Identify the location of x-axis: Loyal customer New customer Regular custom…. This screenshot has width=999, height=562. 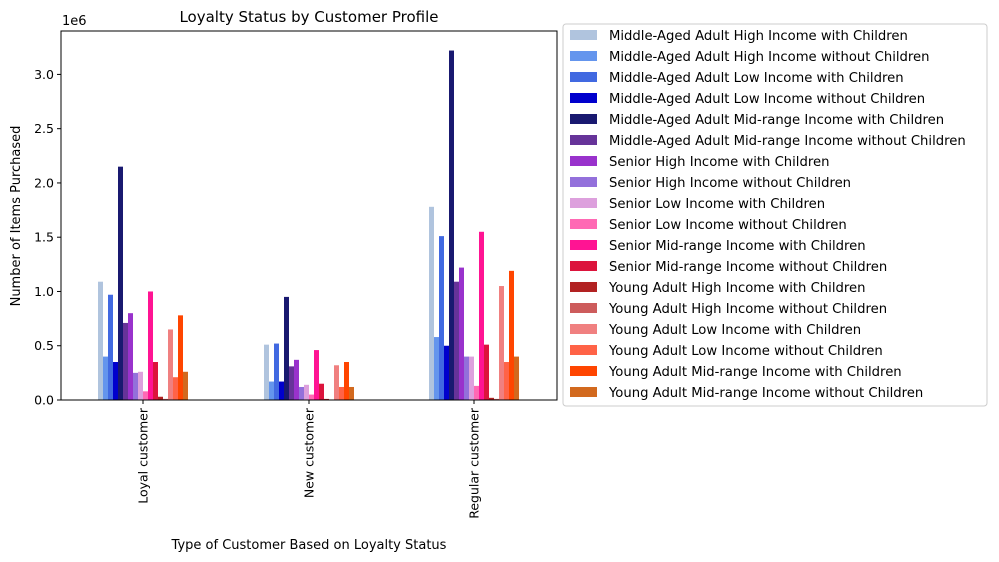
(309, 459).